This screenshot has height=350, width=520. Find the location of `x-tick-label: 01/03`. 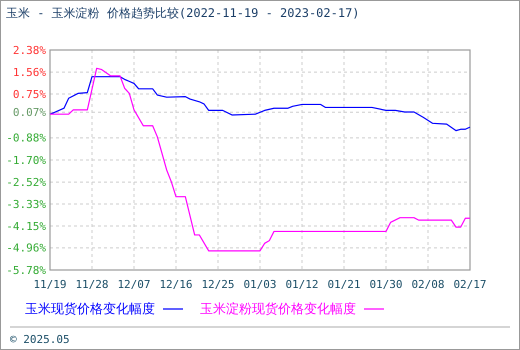

x-tick-label: 01/03 is located at coordinates (260, 284).